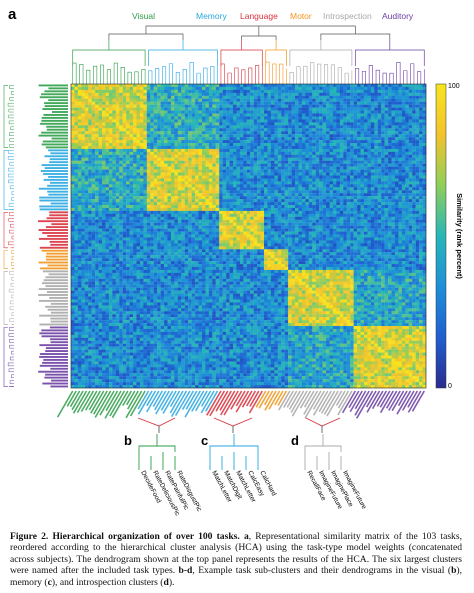 This screenshot has width=474, height=593. I want to click on top-dendrogram-cluster-branch, so click(241, 57).